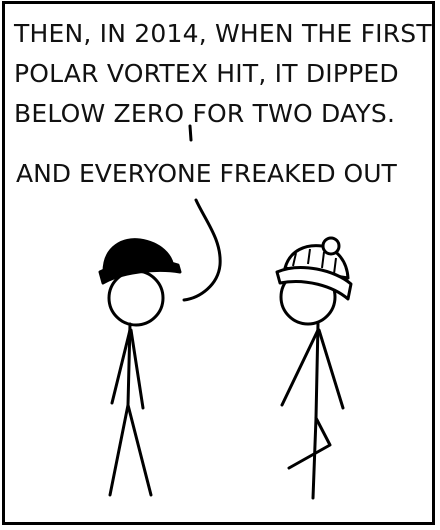 This screenshot has width=440, height=530. I want to click on caption-line-3: BELOW ZERO FOR TWO DAYS., so click(205, 113).